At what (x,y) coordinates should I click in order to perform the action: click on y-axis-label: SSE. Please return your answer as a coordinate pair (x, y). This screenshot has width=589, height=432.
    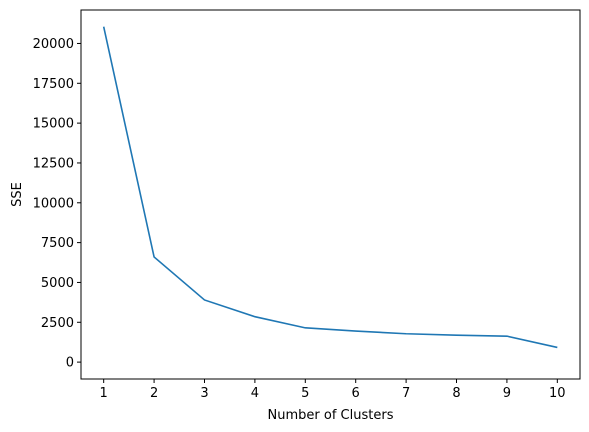
    Looking at the image, I should click on (17, 194).